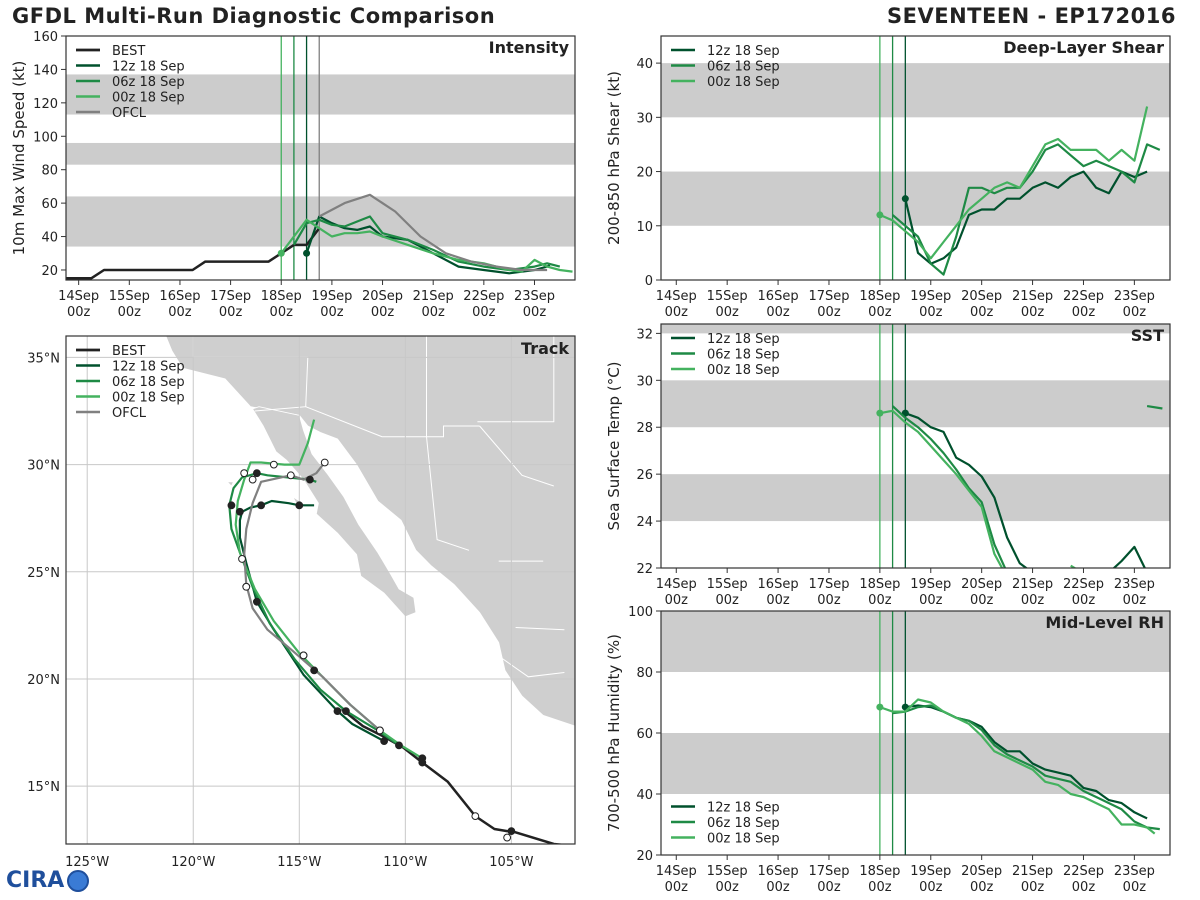 The height and width of the screenshot is (900, 1200). Describe the element at coordinates (1104, 622) in the screenshot. I see `panel-title: Mid-Level RH` at that location.